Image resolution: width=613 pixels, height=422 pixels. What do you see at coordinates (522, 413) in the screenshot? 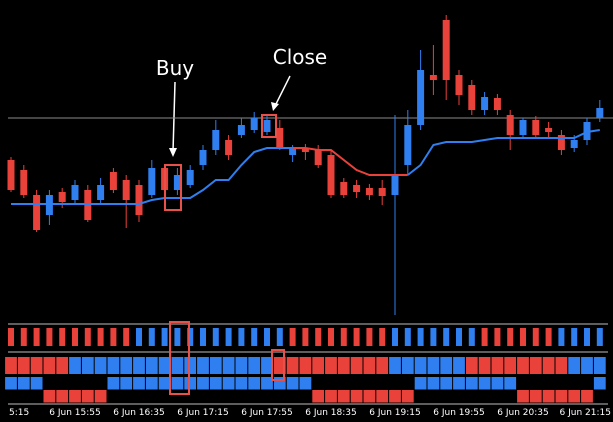
I see `x-tick-label: 6 Jun 20:35` at bounding box center [522, 413].